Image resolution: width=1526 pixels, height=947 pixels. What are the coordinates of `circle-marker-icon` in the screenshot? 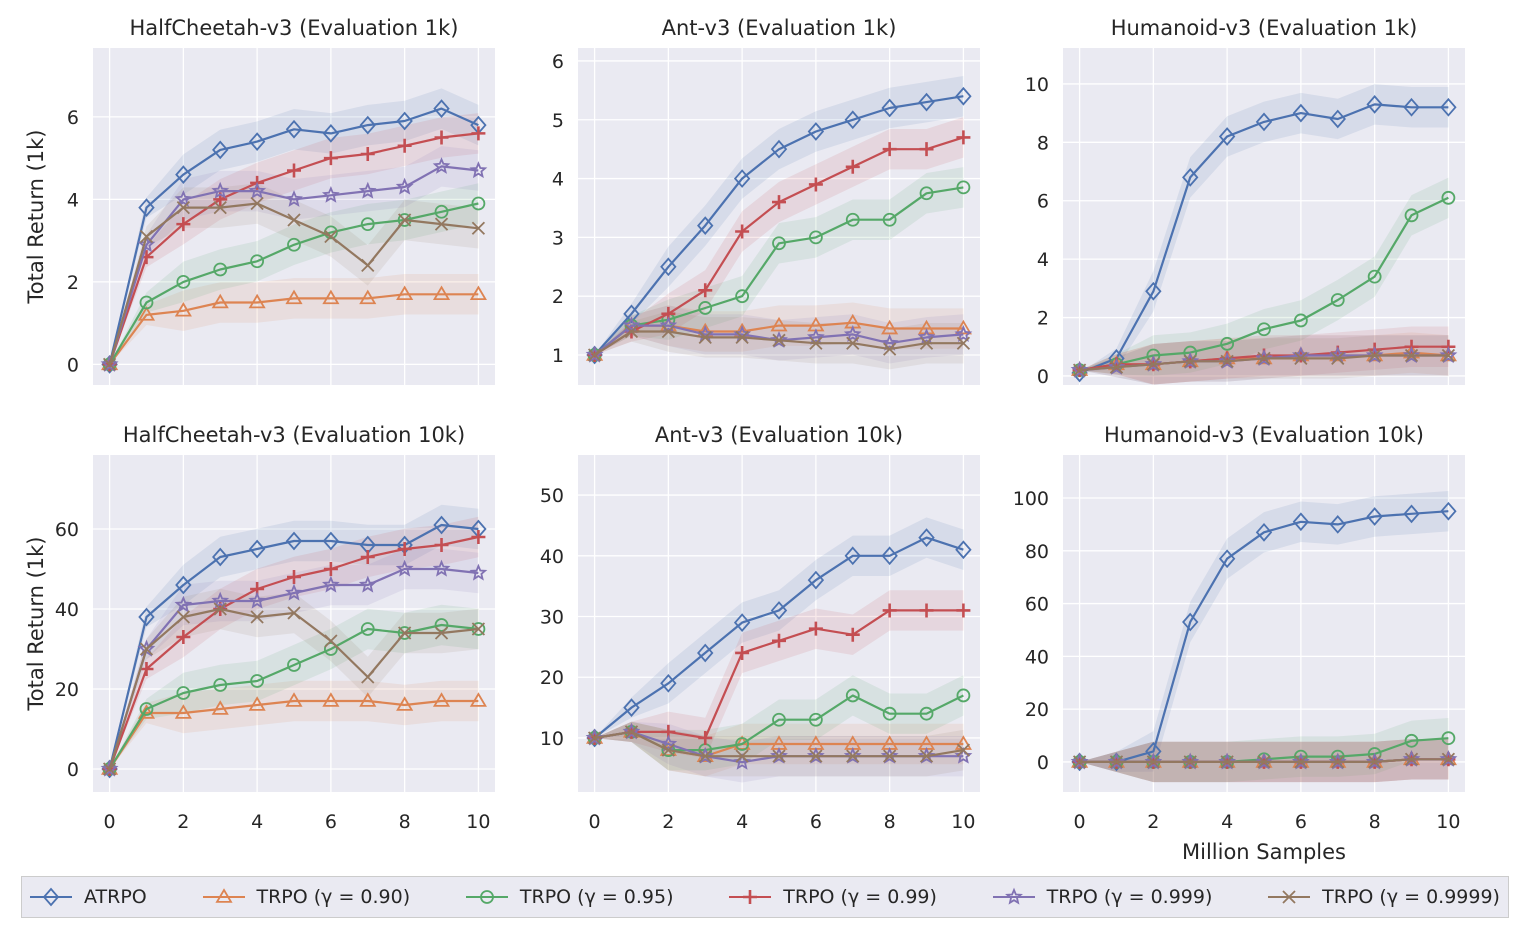 It's located at (486, 897).